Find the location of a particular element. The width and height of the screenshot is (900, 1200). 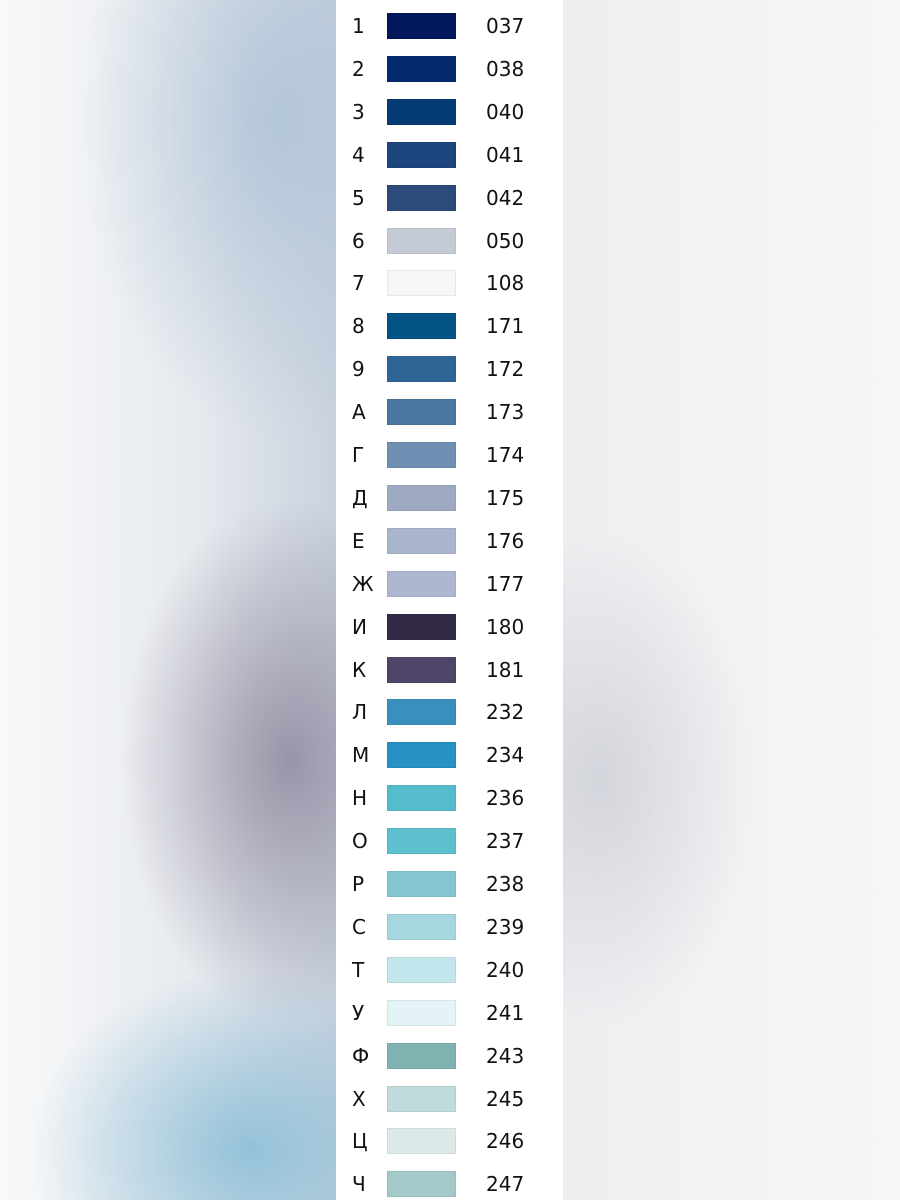

legend-symbol: 4 is located at coordinates (358, 154).